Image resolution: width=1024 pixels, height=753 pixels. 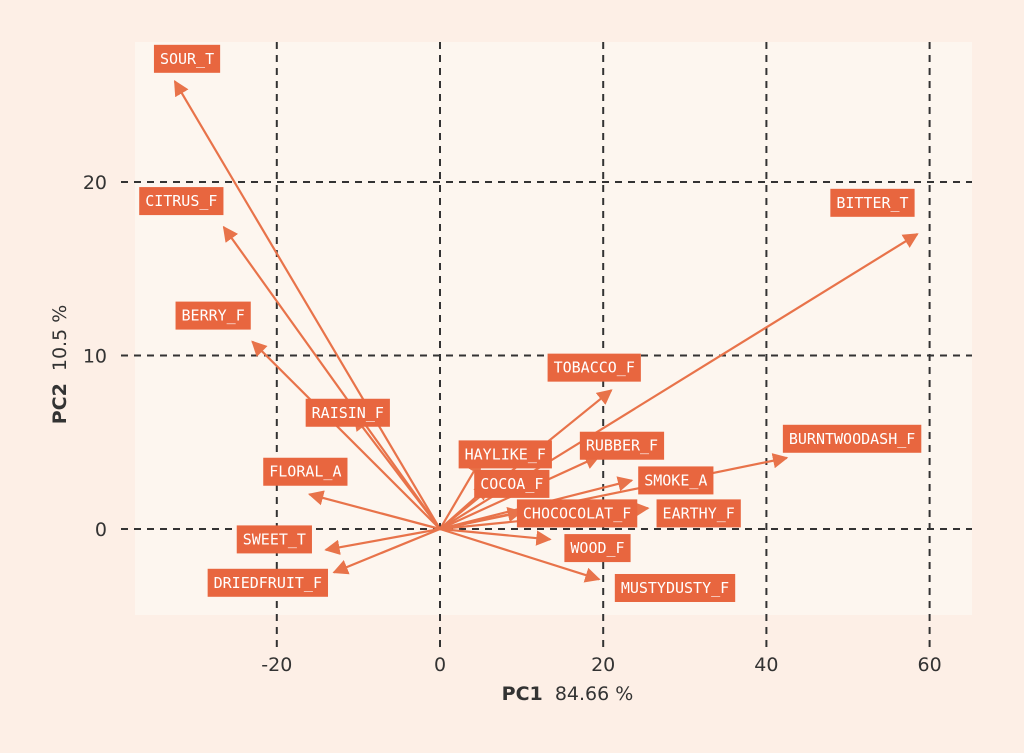 I want to click on loading-label-text: COCOA_F, so click(x=511, y=484).